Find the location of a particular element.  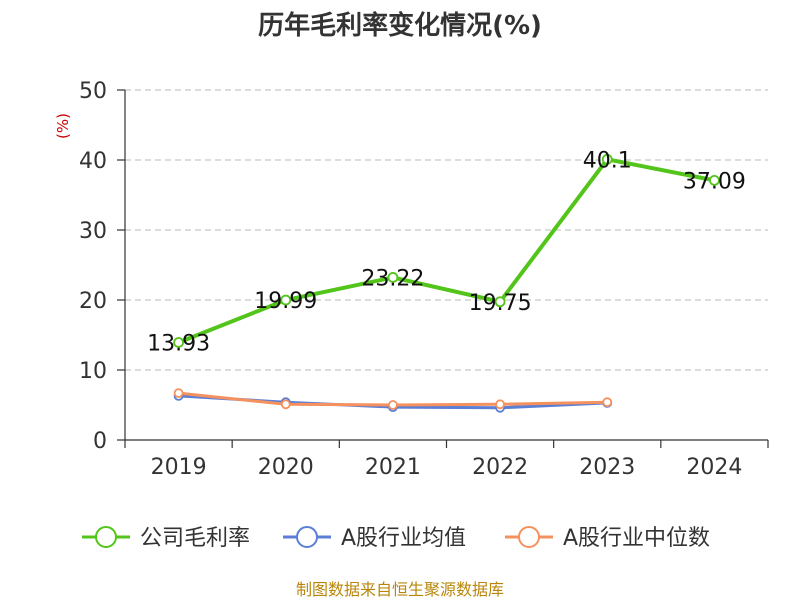

data-label-2021: 23.22 is located at coordinates (392, 278).